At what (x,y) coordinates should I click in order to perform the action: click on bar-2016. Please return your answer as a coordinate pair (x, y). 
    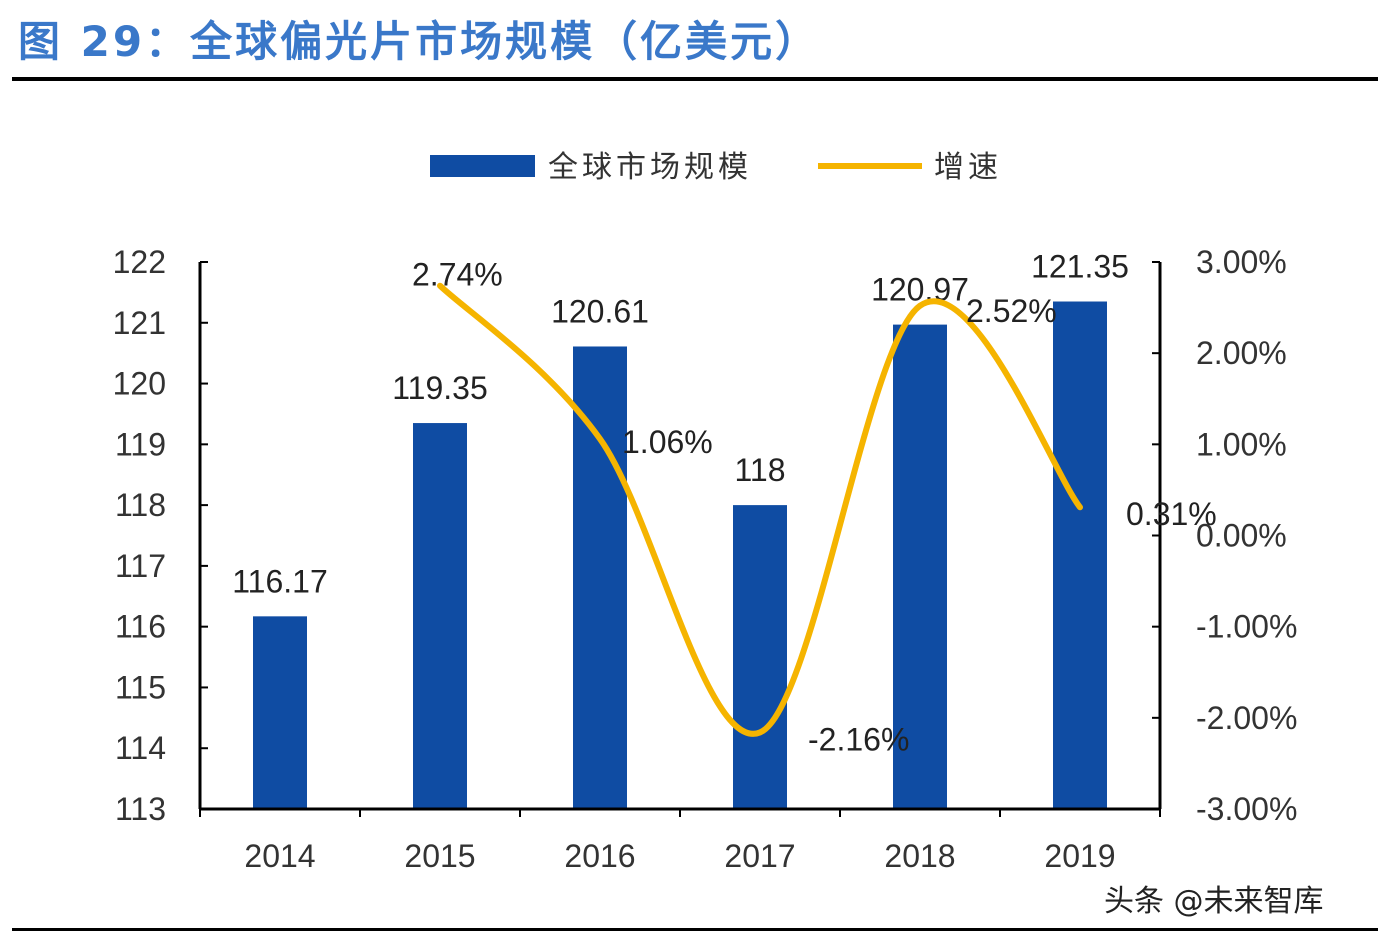
    Looking at the image, I should click on (600, 577).